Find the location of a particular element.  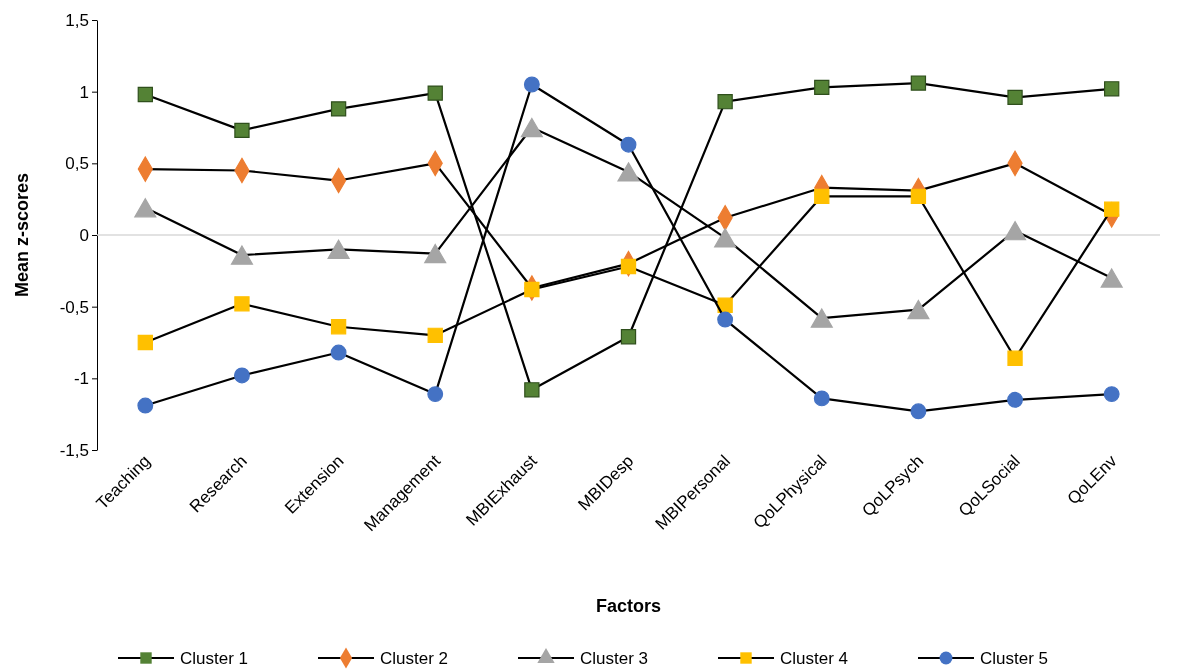

x-axis-title: Factors is located at coordinates (628, 606).